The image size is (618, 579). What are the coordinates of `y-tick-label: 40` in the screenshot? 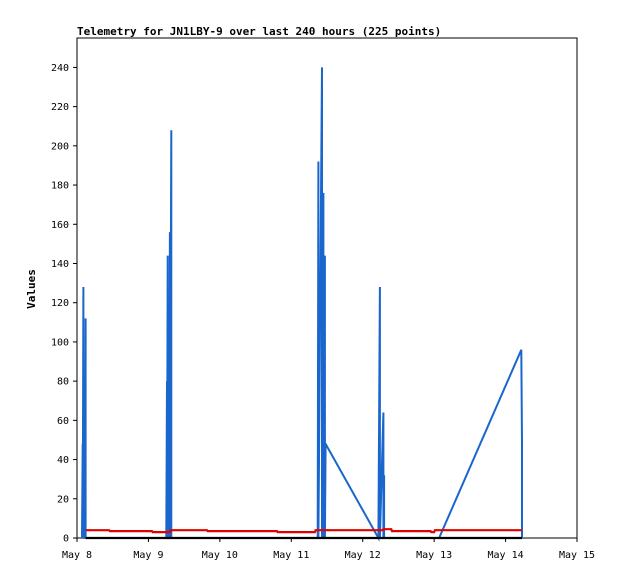 It's located at (63, 460).